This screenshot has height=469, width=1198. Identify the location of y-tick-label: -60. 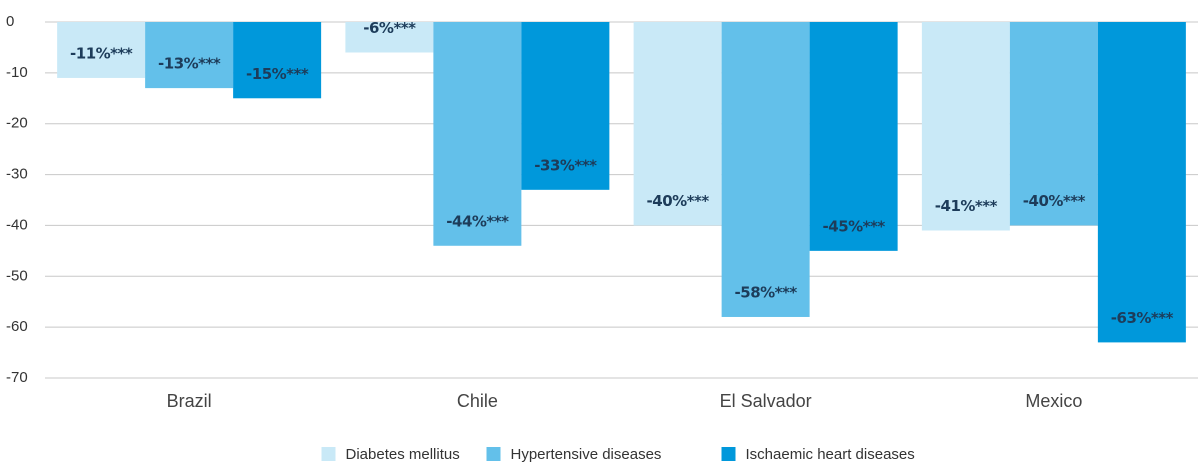
(17, 326).